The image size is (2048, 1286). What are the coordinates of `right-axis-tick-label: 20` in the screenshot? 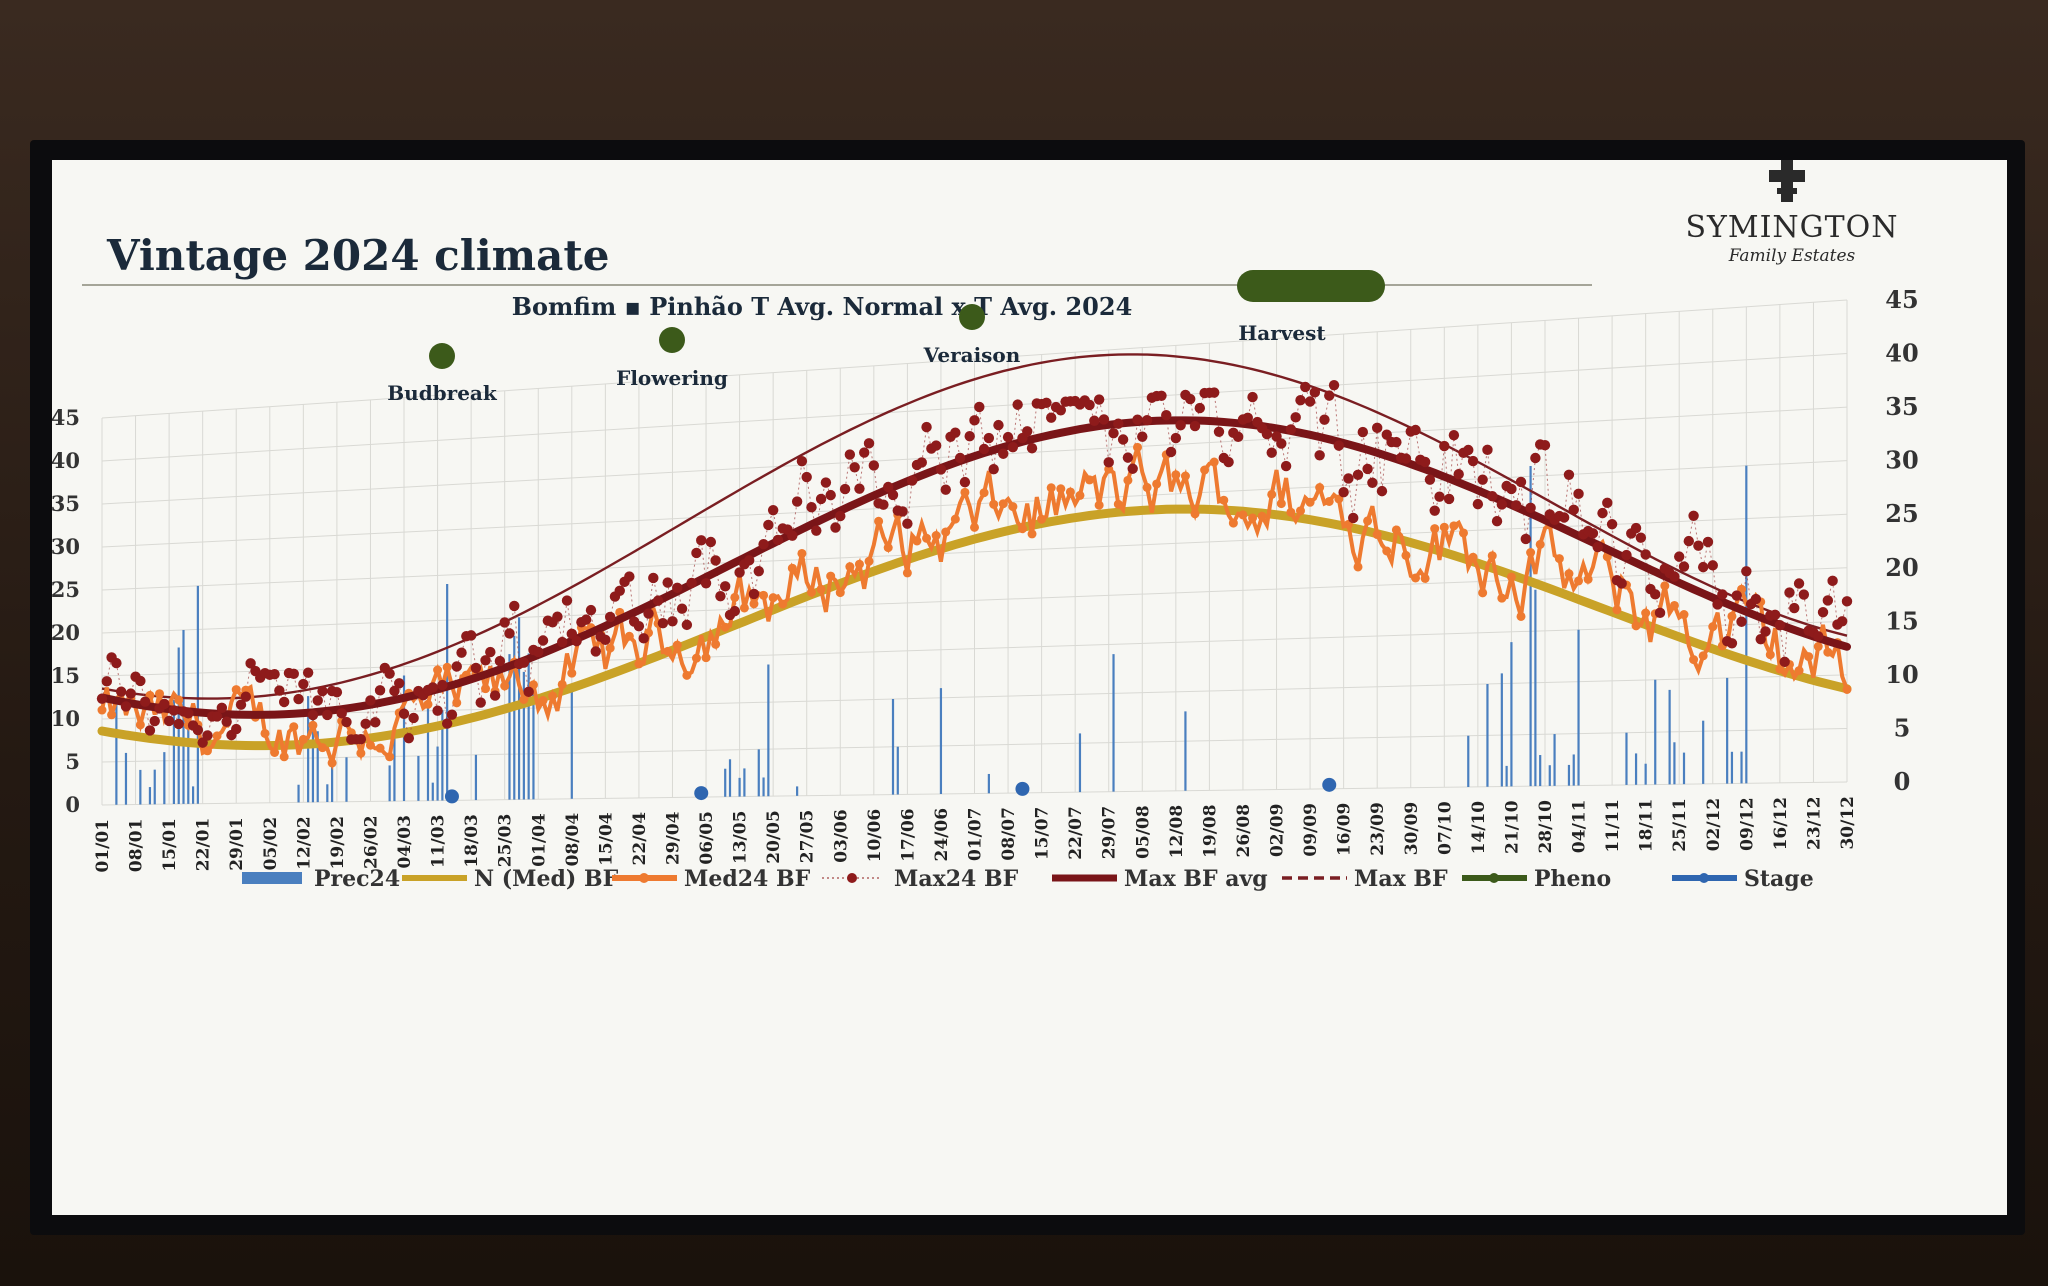 It's located at (1901, 567).